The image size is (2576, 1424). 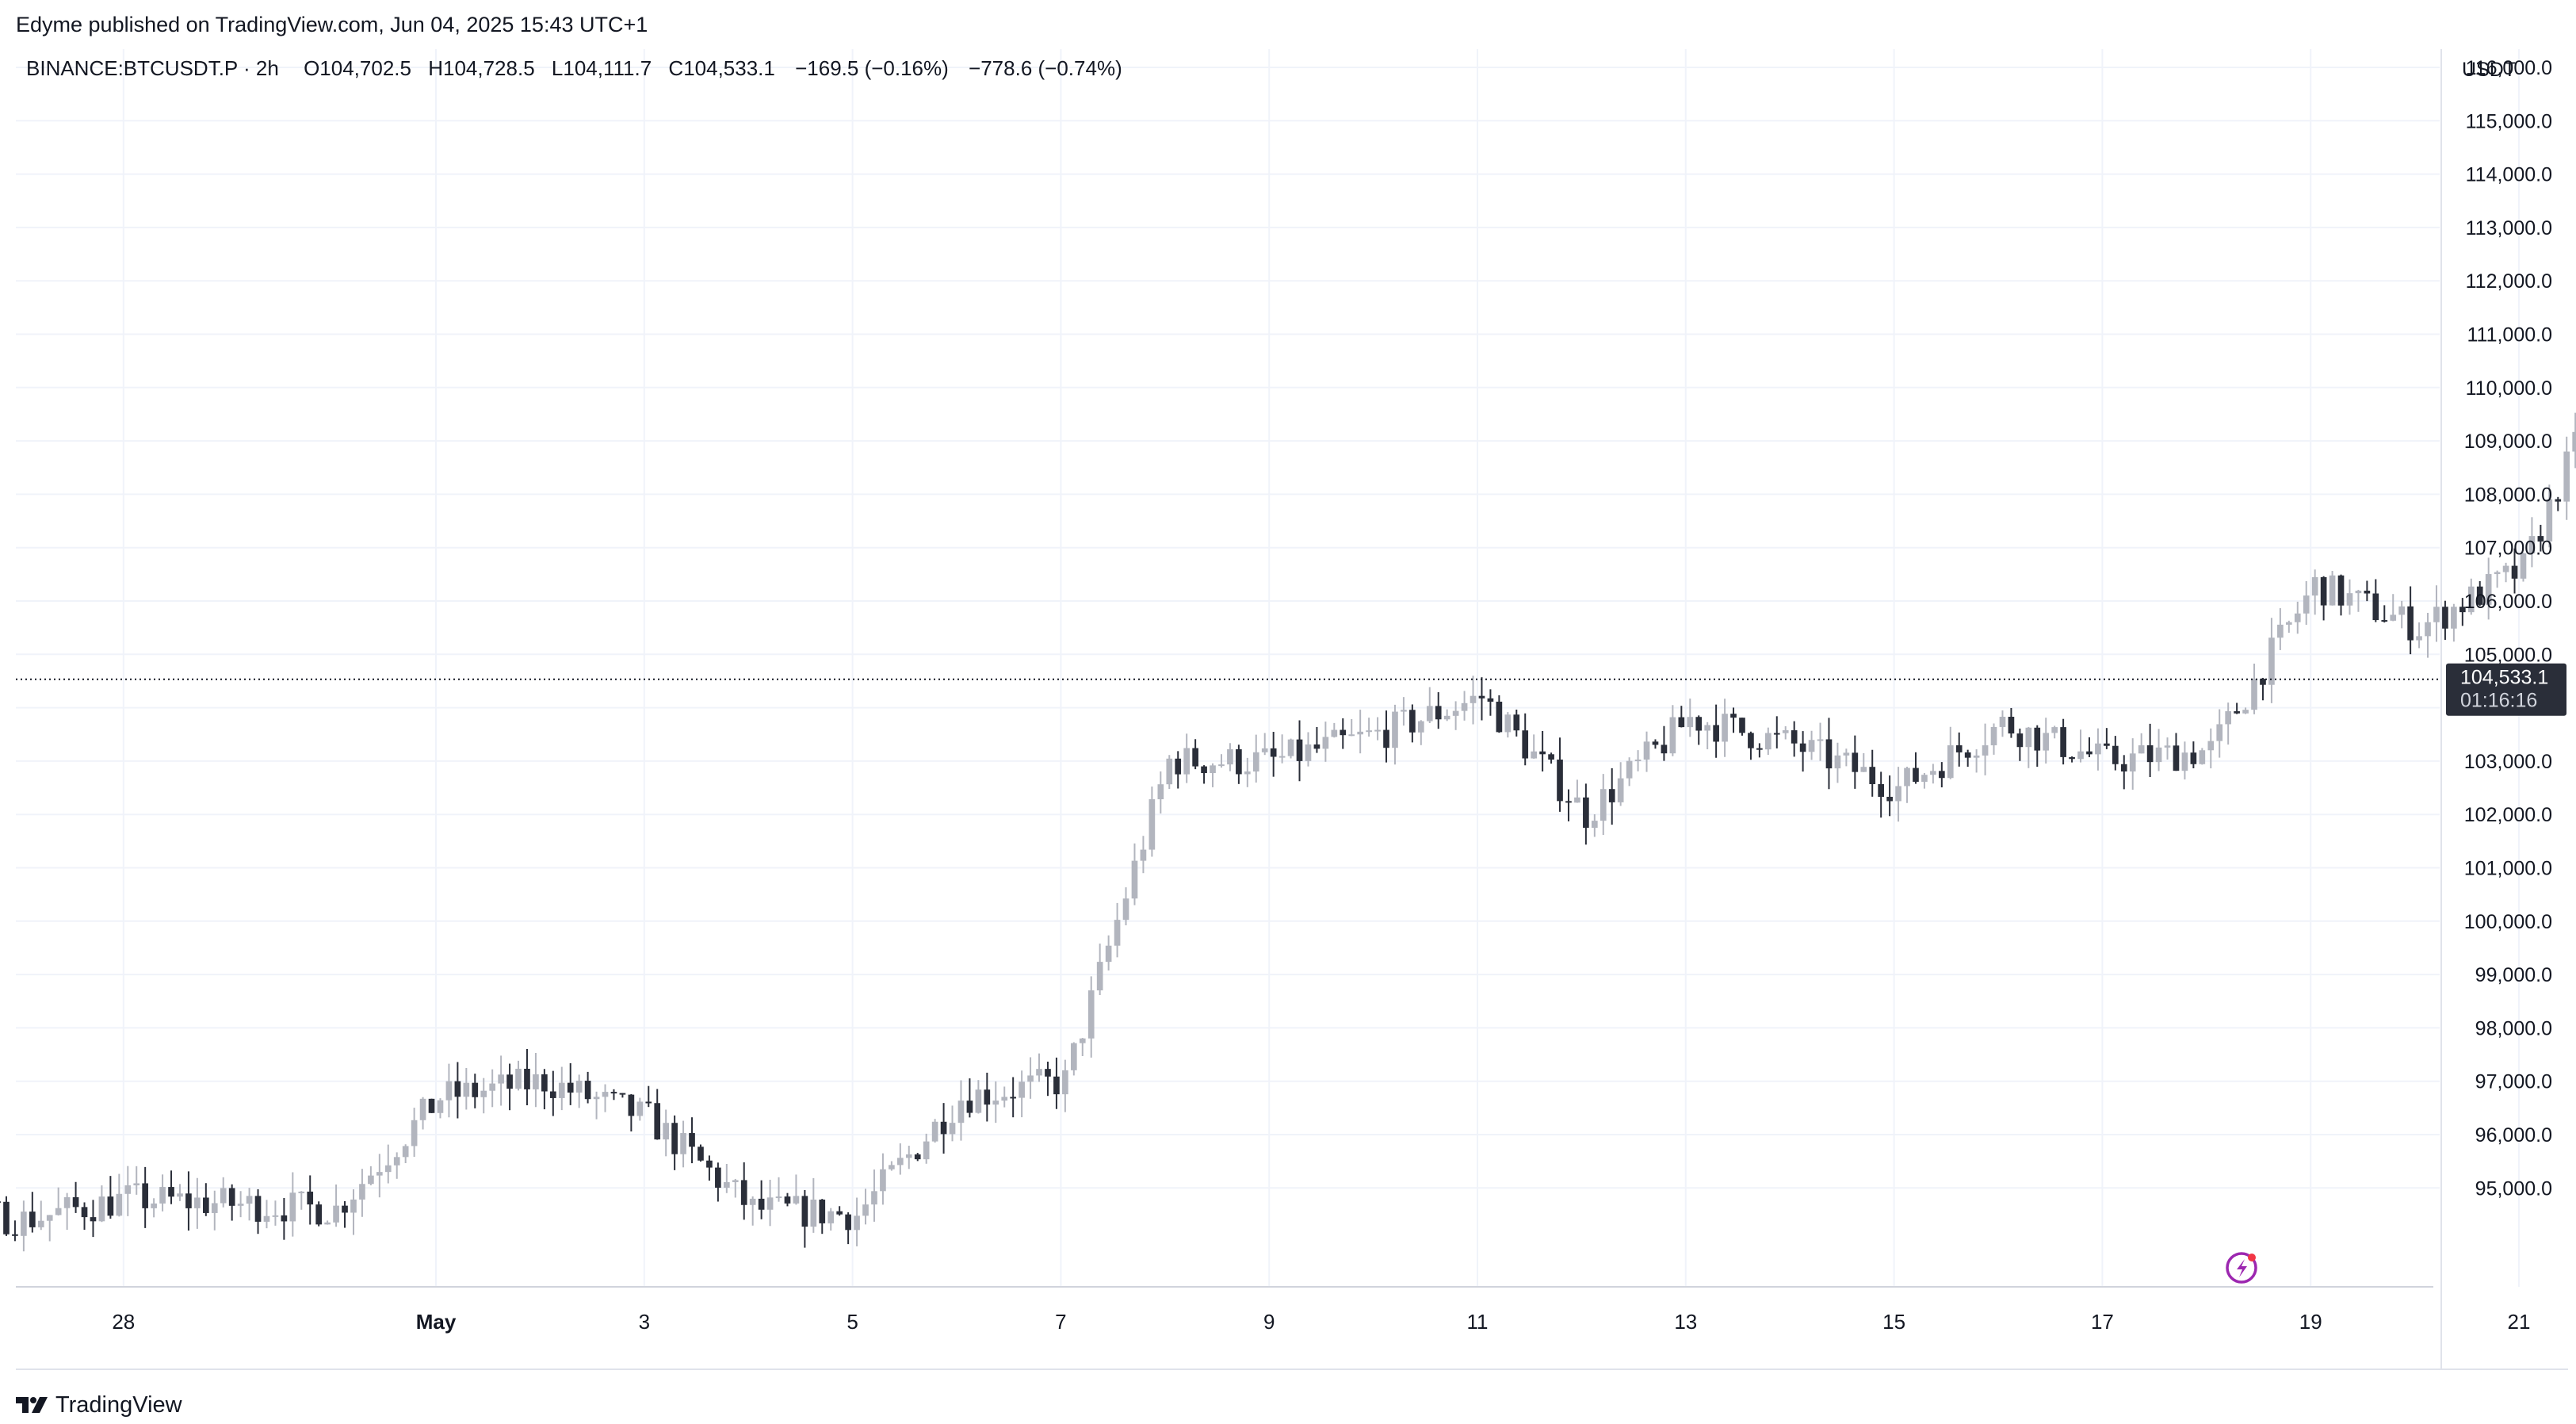 I want to click on flash-icon, so click(x=2241, y=1268).